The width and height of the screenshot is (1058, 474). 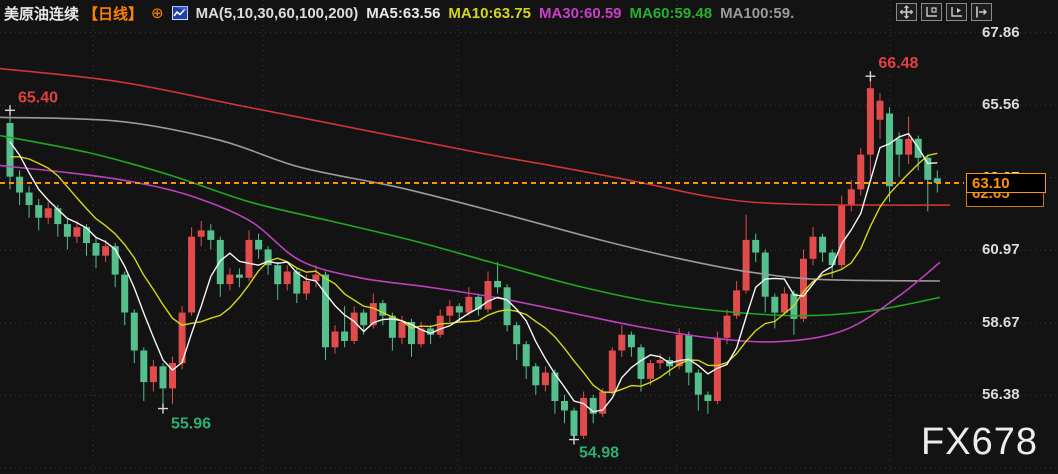 I want to click on axes-play-icon, so click(x=956, y=12).